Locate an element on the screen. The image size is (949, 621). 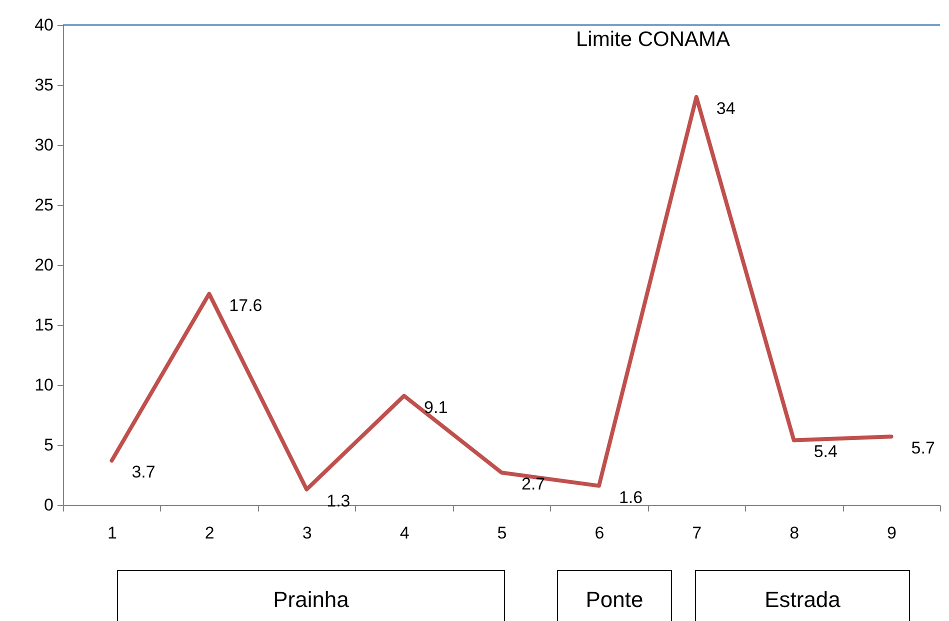
data-label: 17.6 is located at coordinates (245, 305).